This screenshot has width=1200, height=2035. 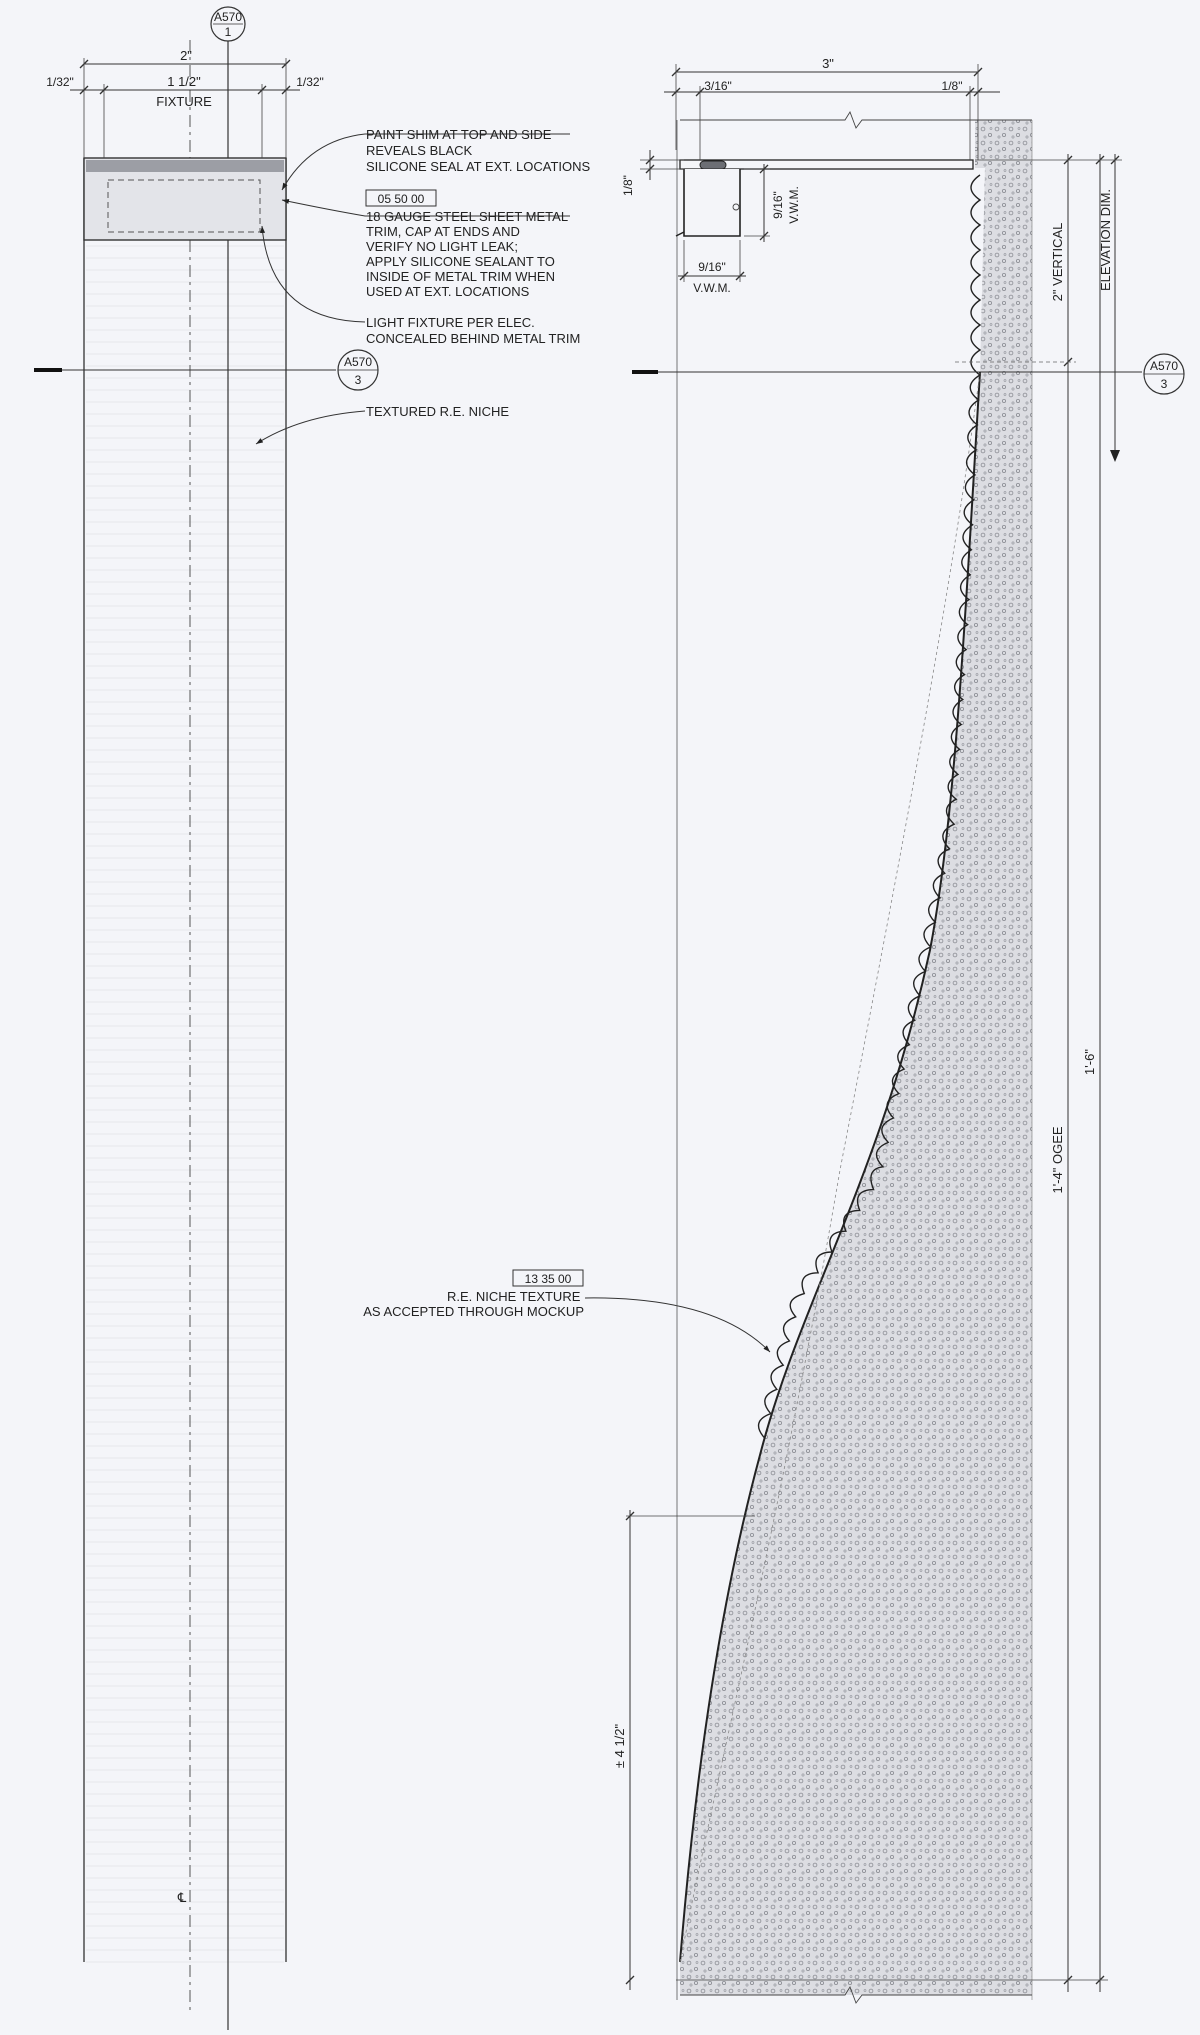 I want to click on dim-bottom-height: ± 4 1/2", so click(x=619, y=1745).